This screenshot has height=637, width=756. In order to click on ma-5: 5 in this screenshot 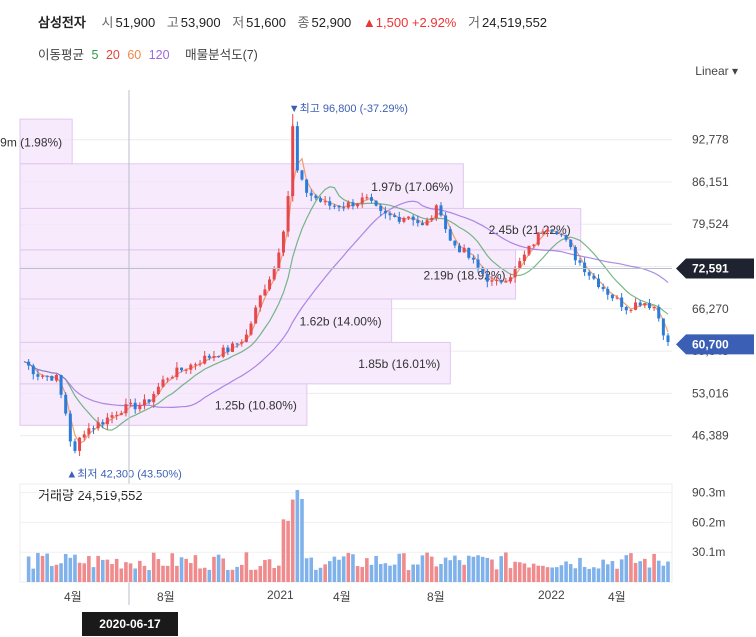, I will do `click(95, 55)`.